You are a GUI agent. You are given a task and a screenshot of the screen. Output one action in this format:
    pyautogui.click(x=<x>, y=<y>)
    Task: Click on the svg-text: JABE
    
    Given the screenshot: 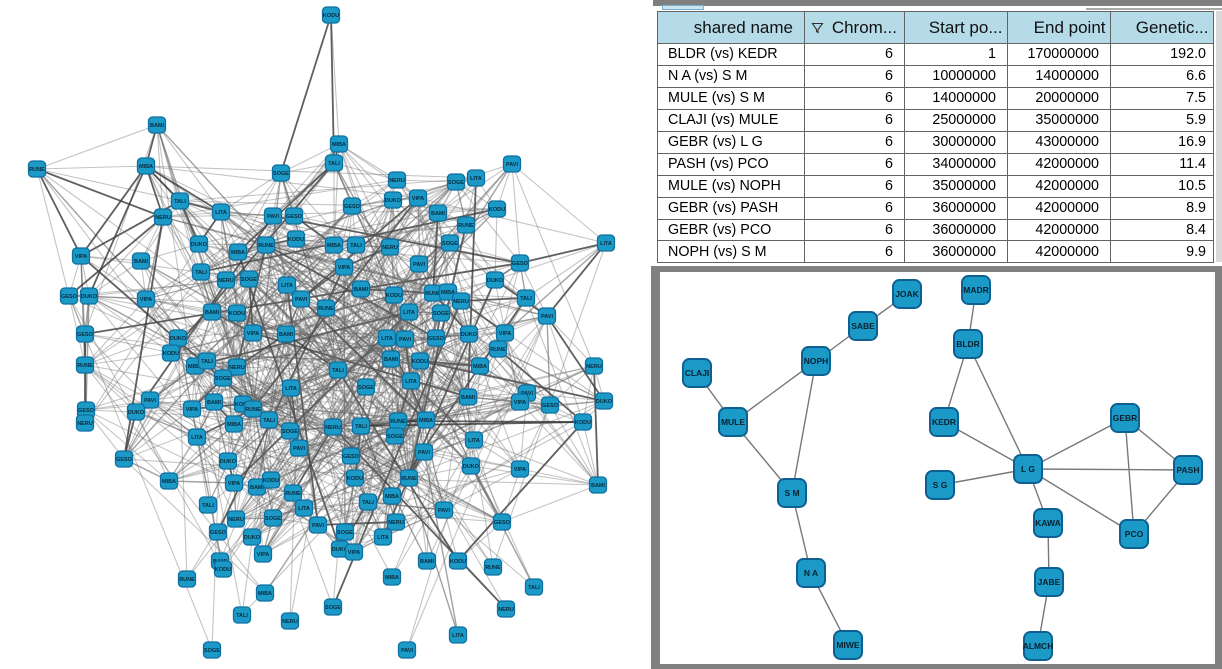 What is the action you would take?
    pyautogui.click(x=1049, y=582)
    